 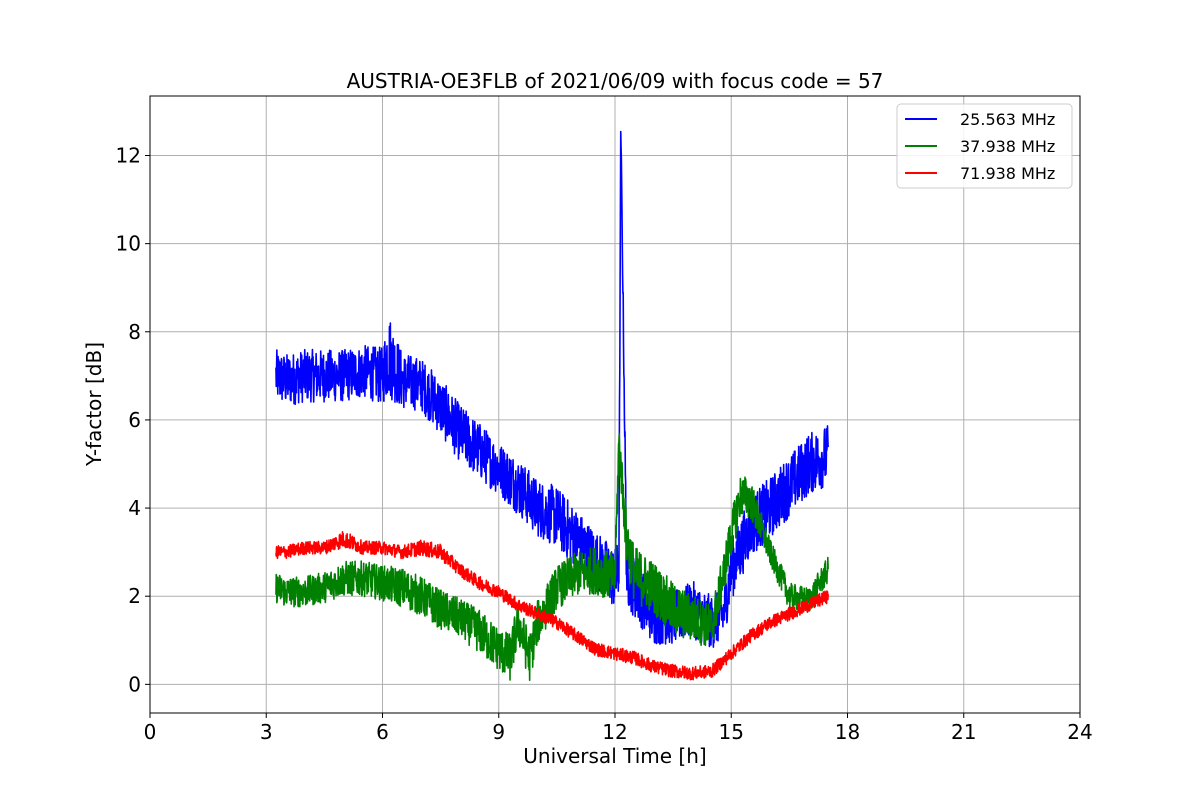 I want to click on legend-label: 25.563 MHz, so click(x=1007, y=119).